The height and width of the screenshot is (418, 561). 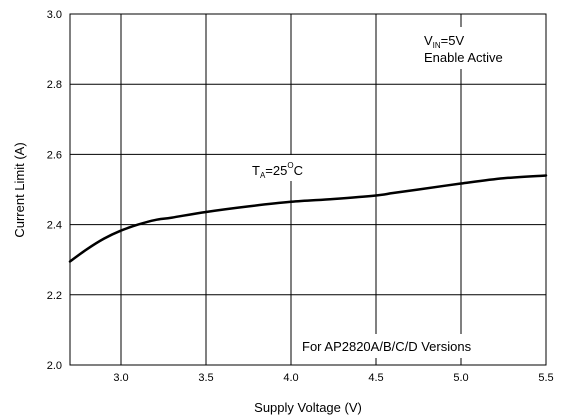 I want to click on y-axis-ticks: 2.0 2.2 2.4 2.6 2.8 3.0, so click(x=54, y=190).